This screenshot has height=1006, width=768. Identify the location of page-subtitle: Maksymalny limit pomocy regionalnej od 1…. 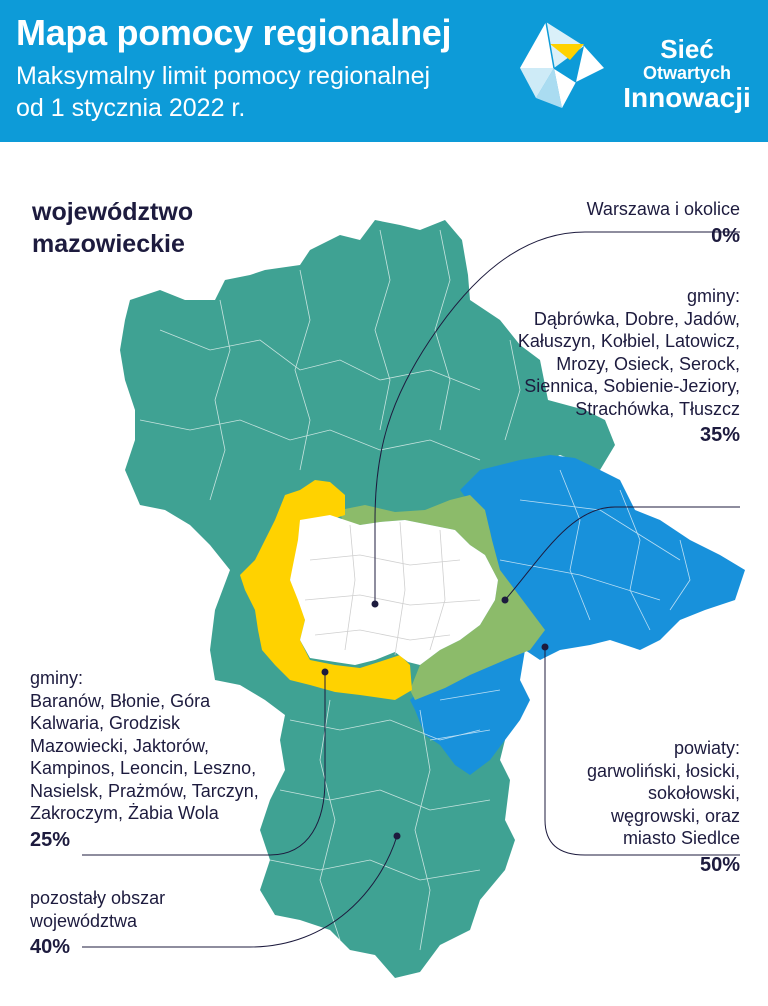
(223, 92).